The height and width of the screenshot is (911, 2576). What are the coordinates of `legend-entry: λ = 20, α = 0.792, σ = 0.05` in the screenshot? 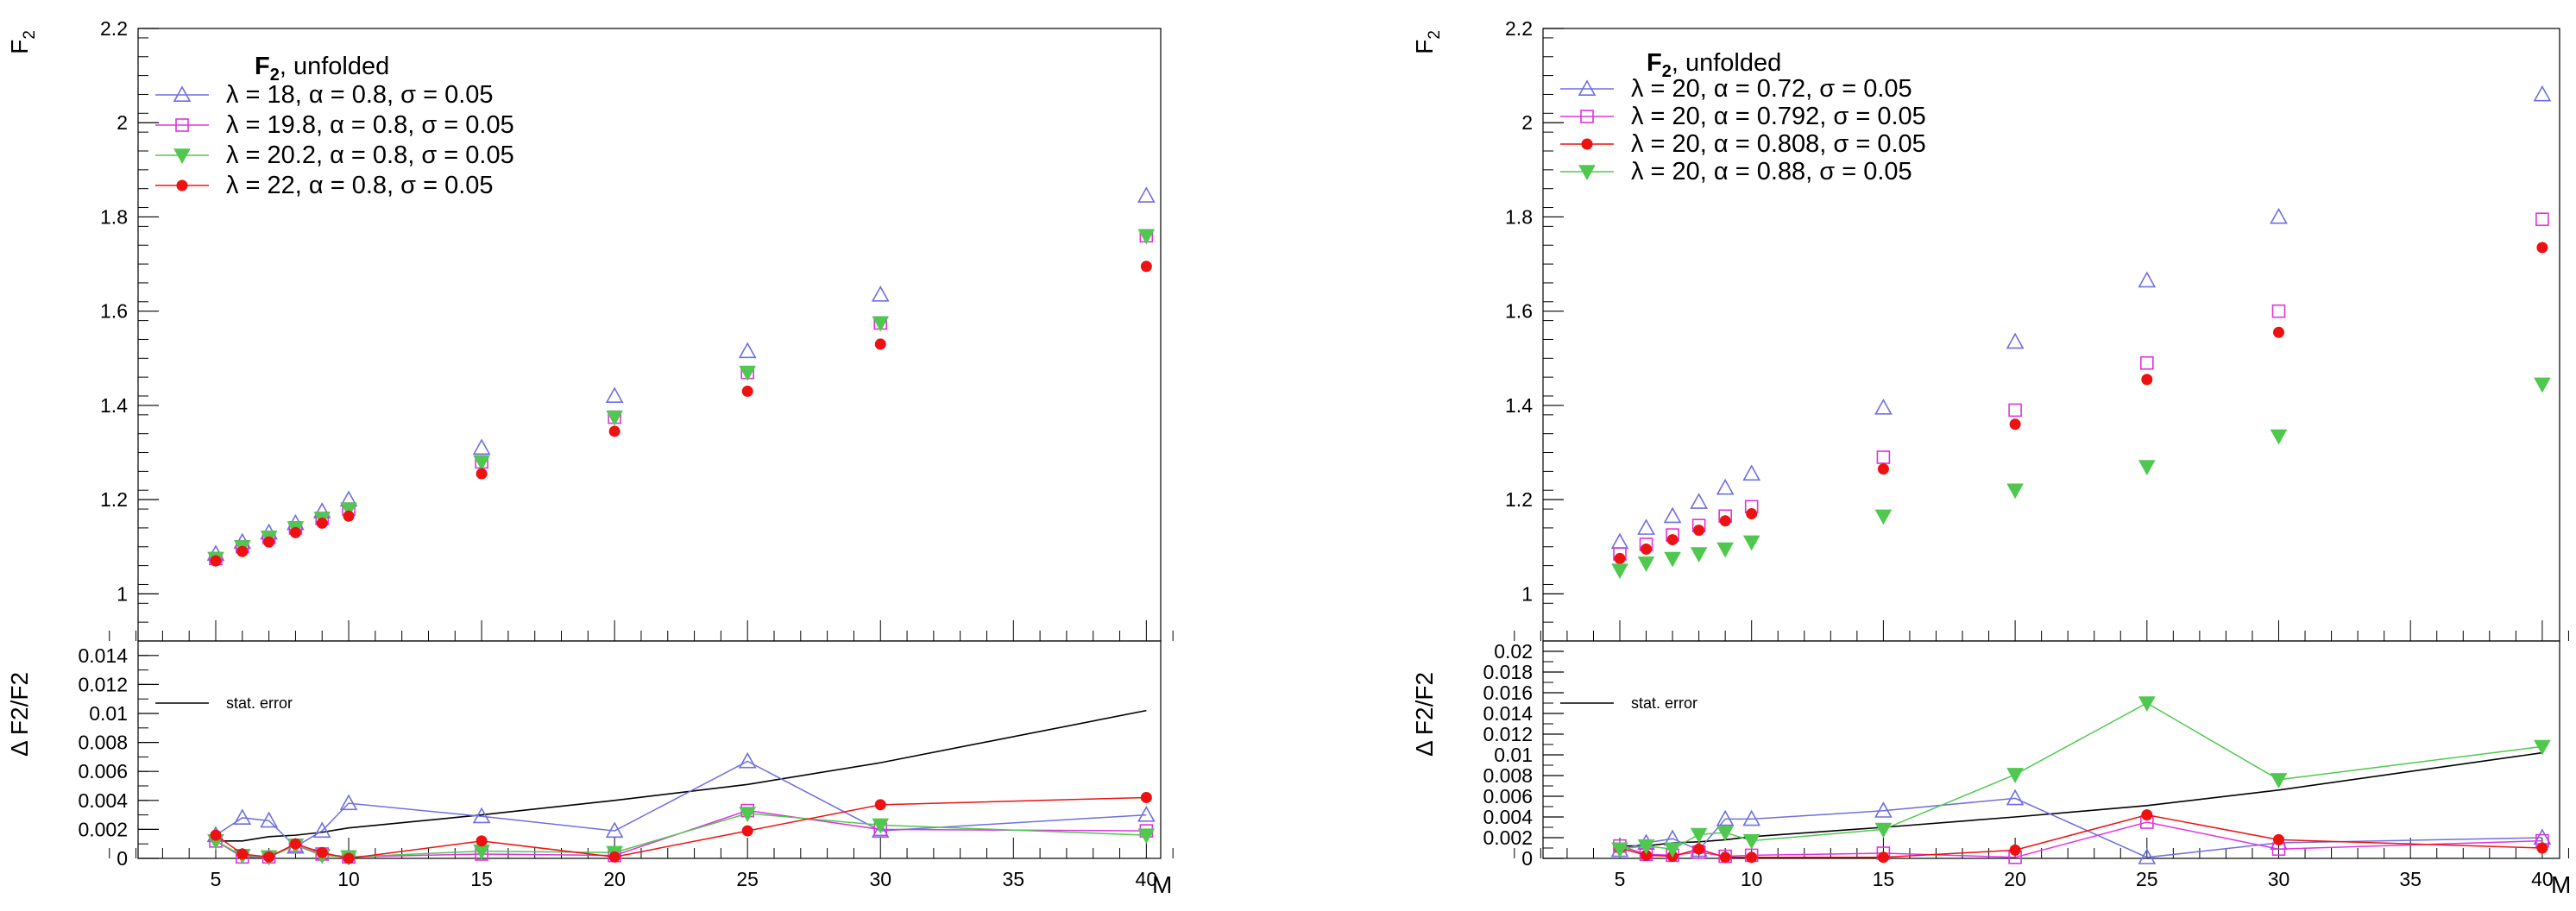 It's located at (1779, 116).